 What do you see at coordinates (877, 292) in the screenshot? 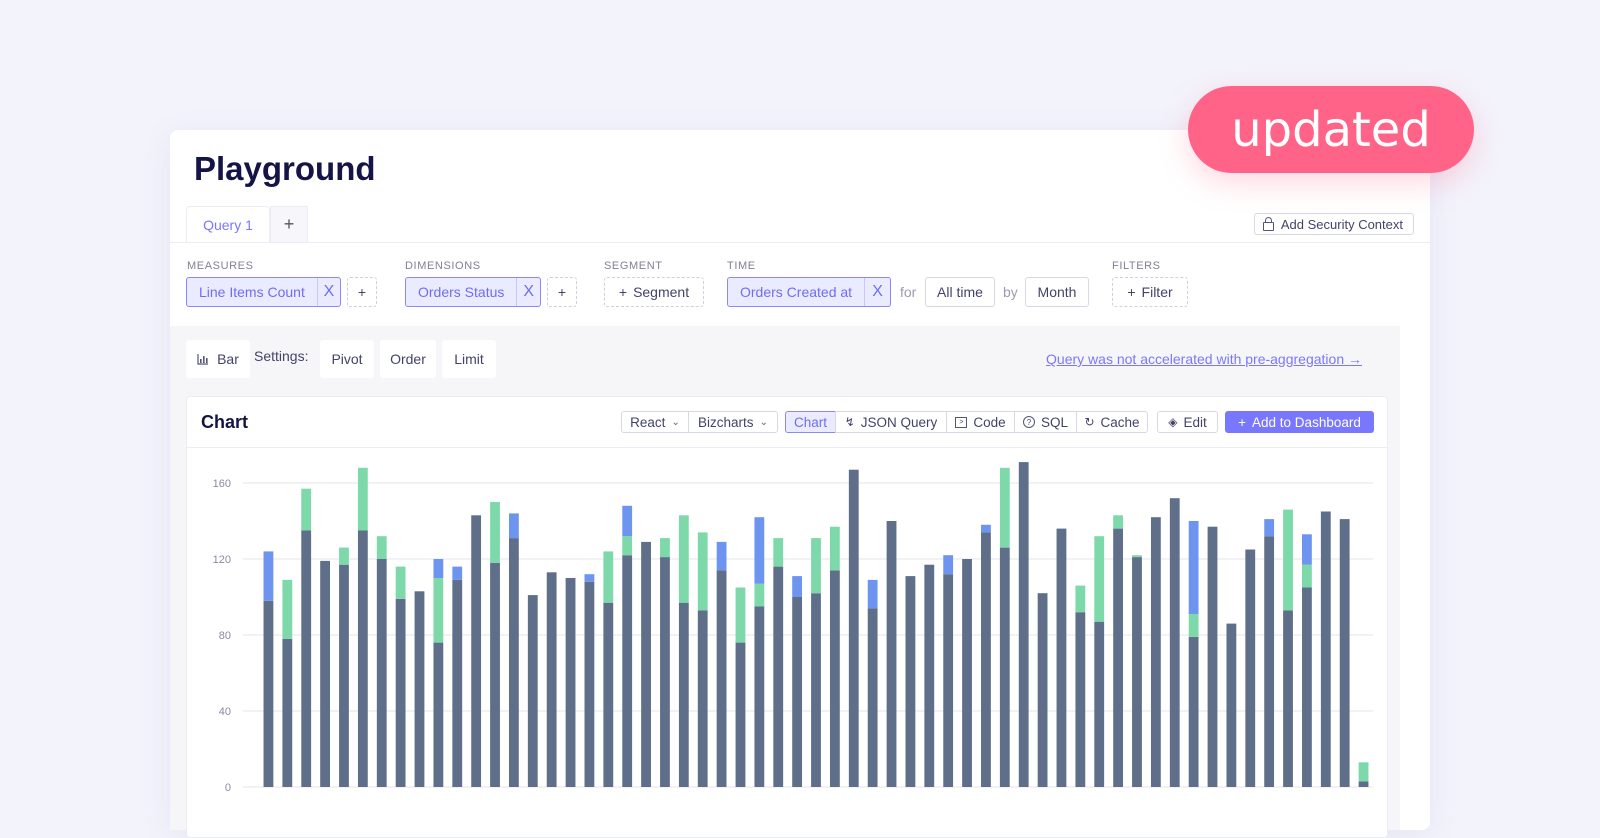
I see `remove-time-icon: X` at bounding box center [877, 292].